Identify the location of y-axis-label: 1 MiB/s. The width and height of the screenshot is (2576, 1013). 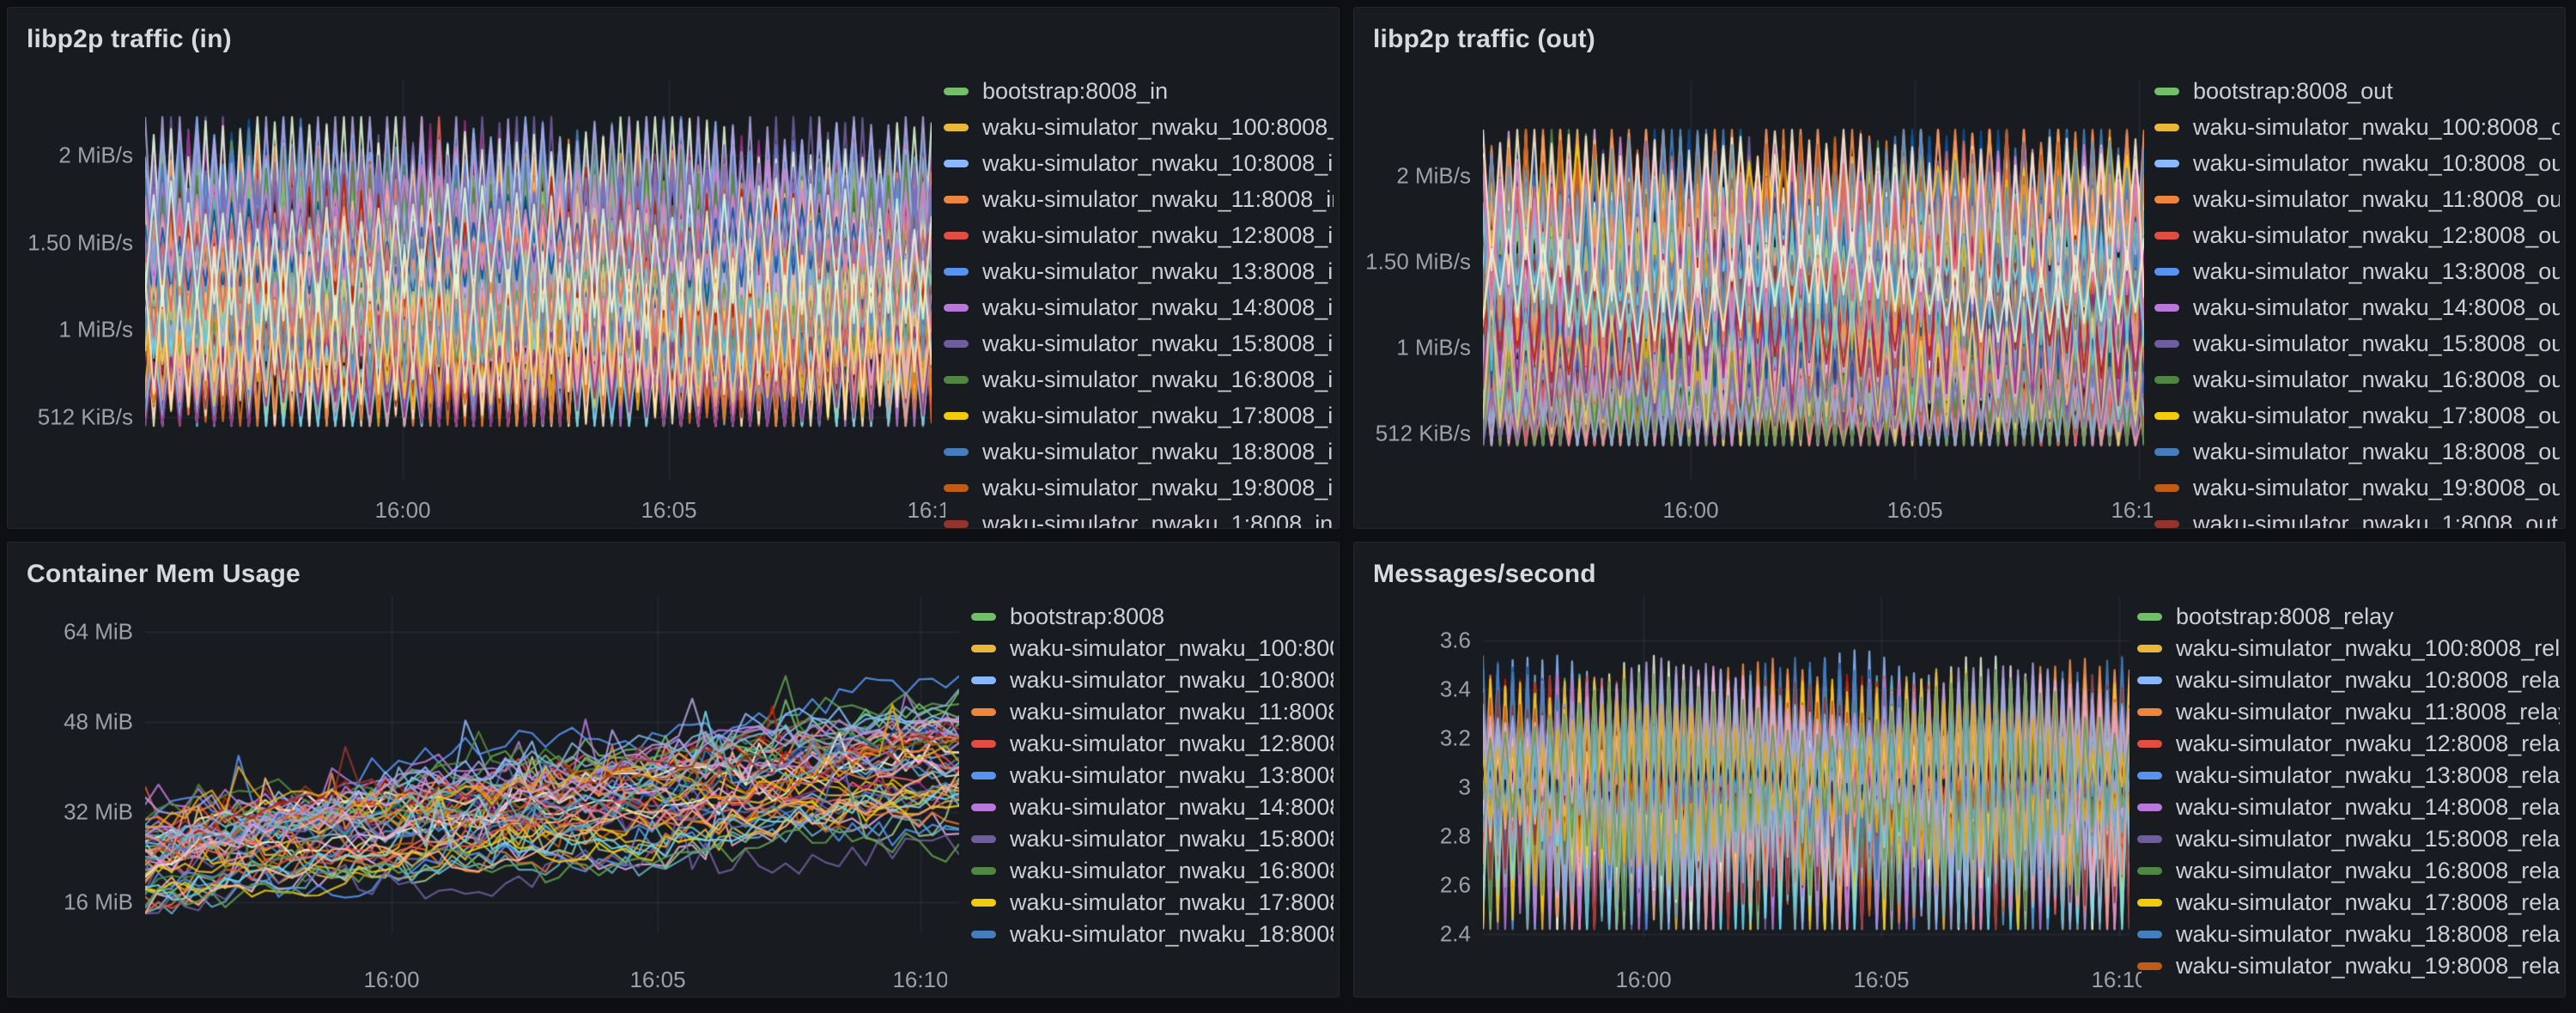
(96, 329).